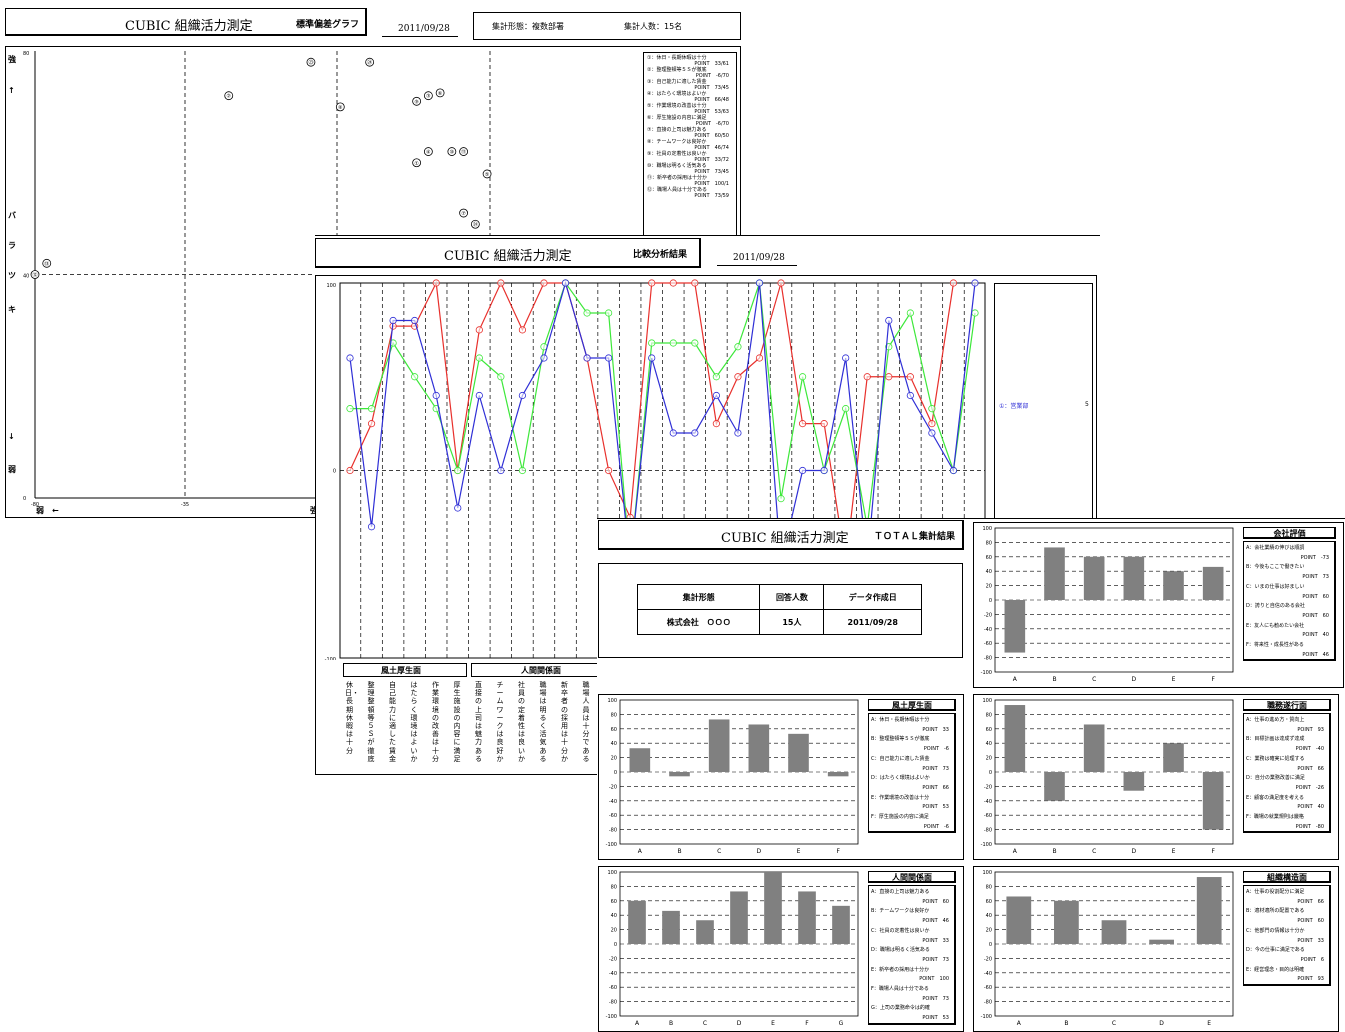  I want to click on sheet1-legend-point: POINT -6/70, so click(712, 124).